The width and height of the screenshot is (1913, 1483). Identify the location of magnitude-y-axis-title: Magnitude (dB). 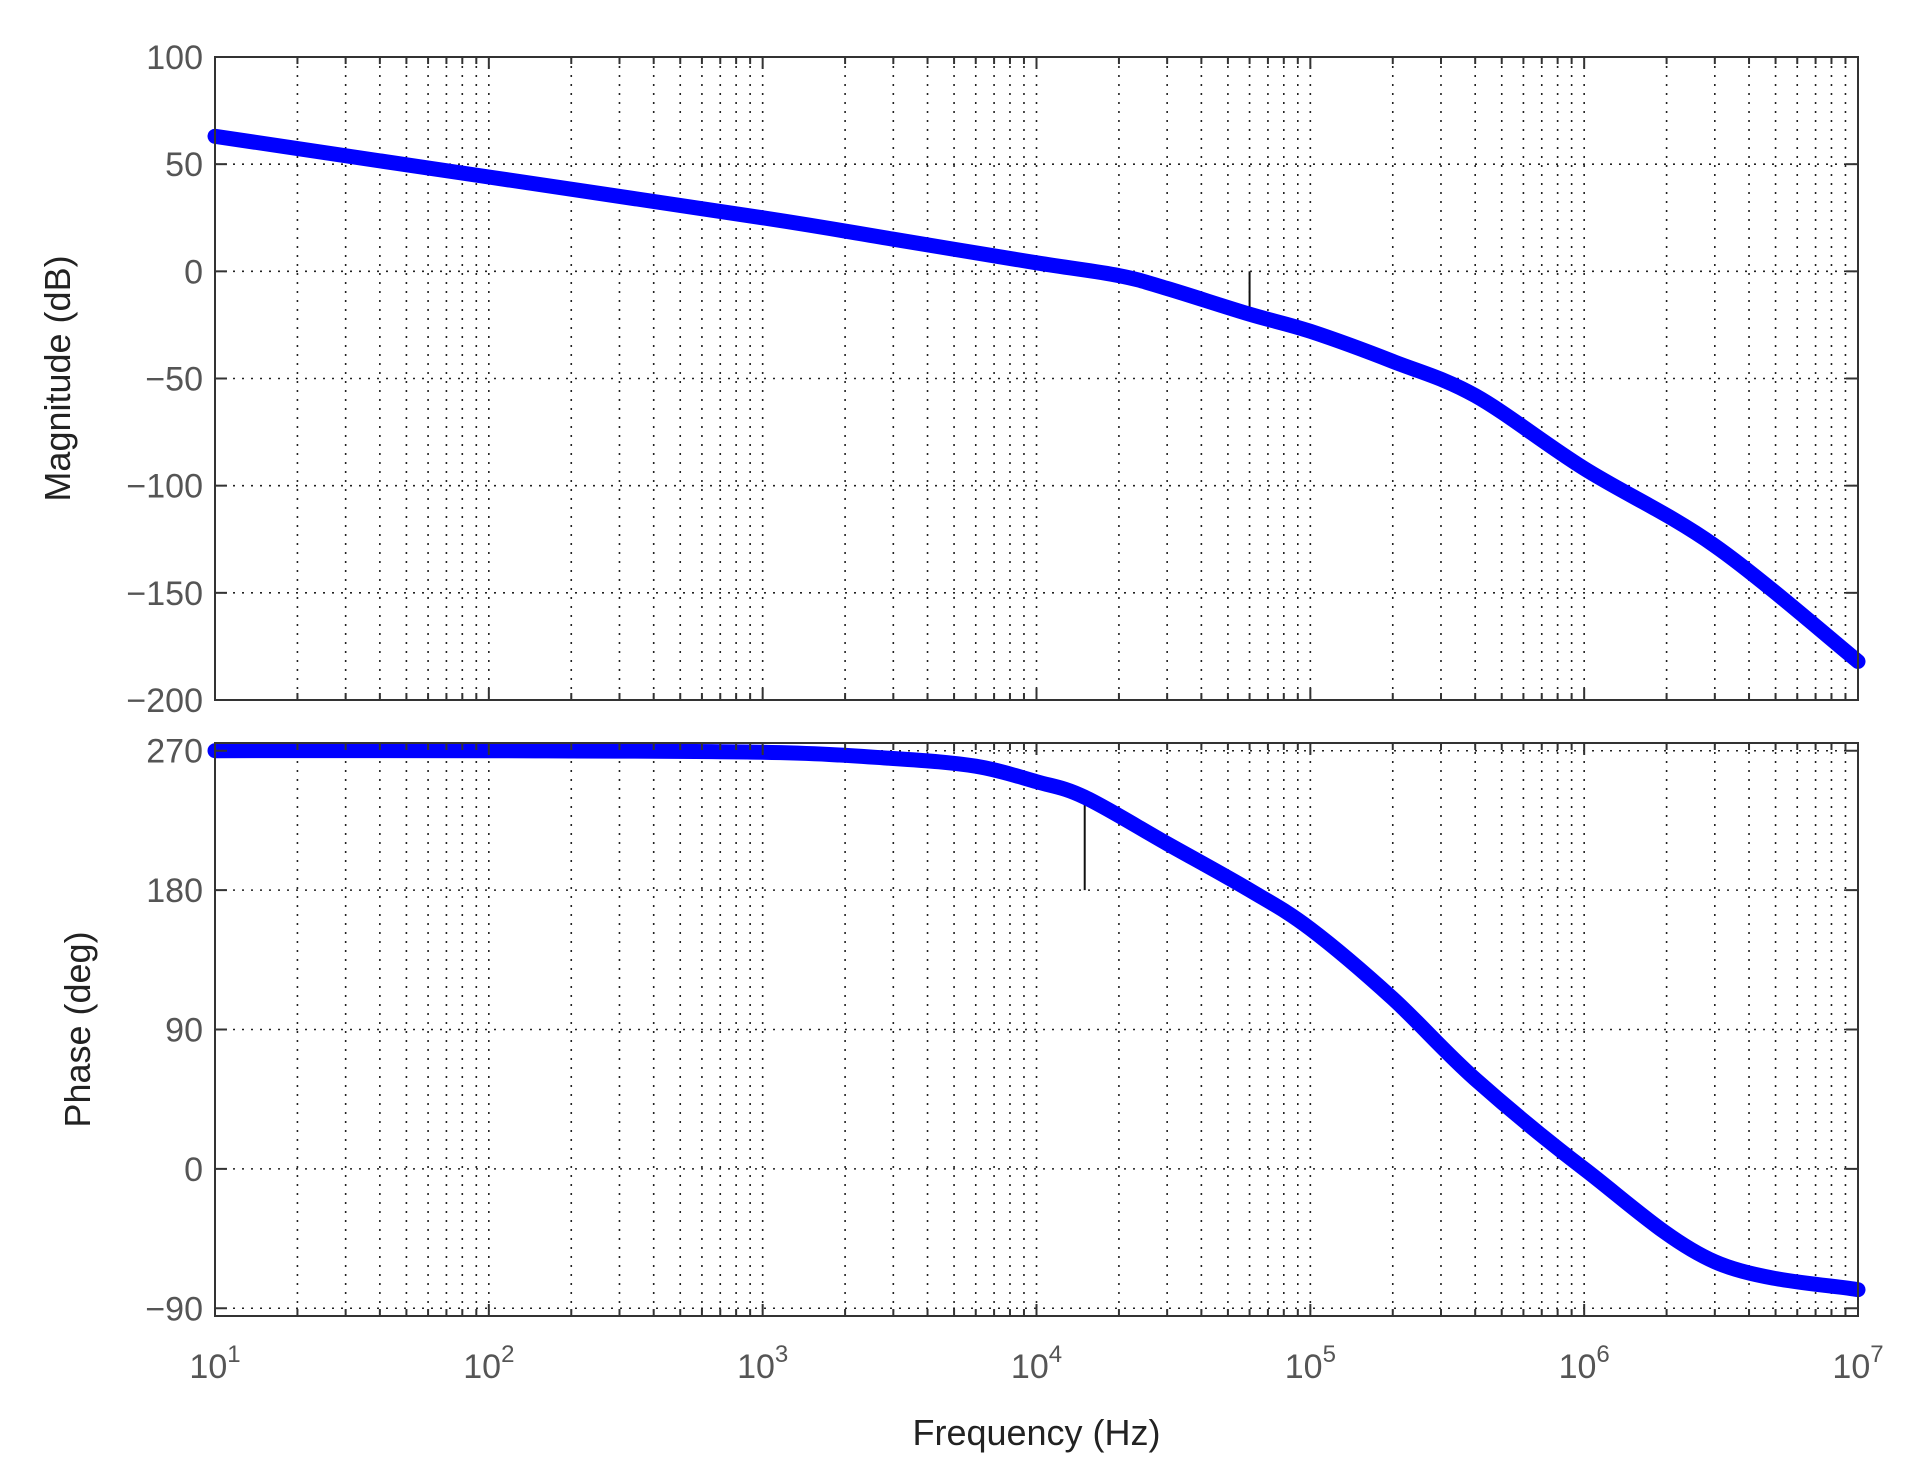
(57, 378).